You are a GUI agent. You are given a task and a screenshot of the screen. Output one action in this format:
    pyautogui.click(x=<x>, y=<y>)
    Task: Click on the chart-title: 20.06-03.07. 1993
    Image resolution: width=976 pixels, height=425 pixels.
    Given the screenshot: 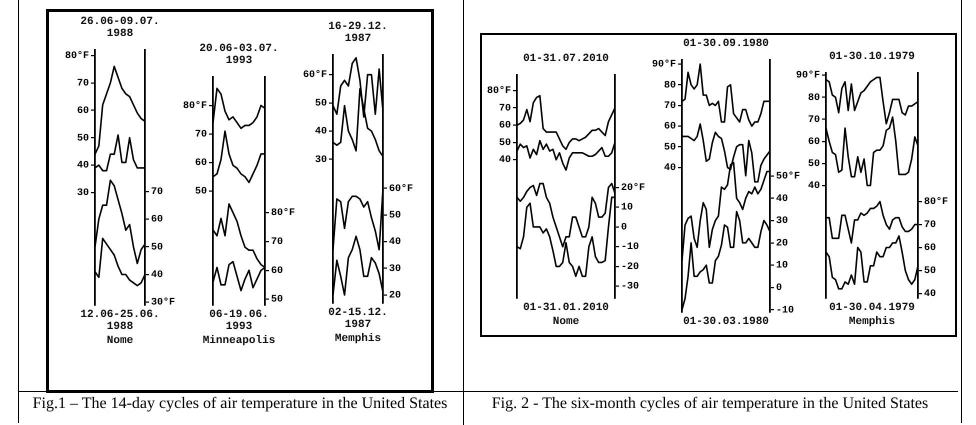 What is the action you would take?
    pyautogui.click(x=239, y=55)
    